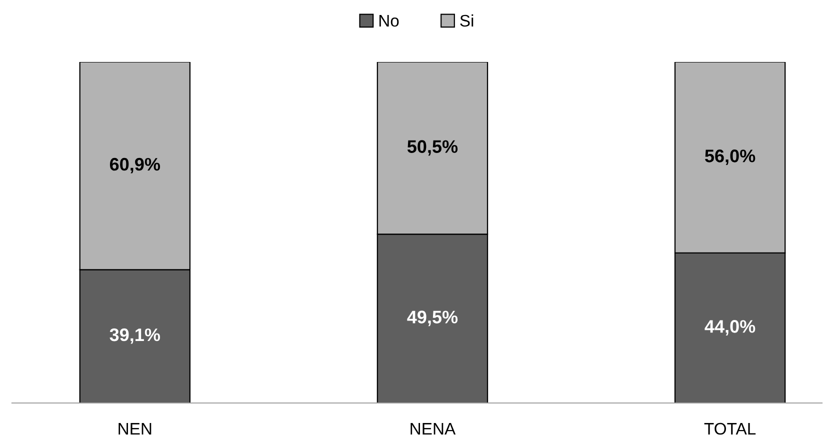  What do you see at coordinates (432, 148) in the screenshot?
I see `data-label: 50,5%` at bounding box center [432, 148].